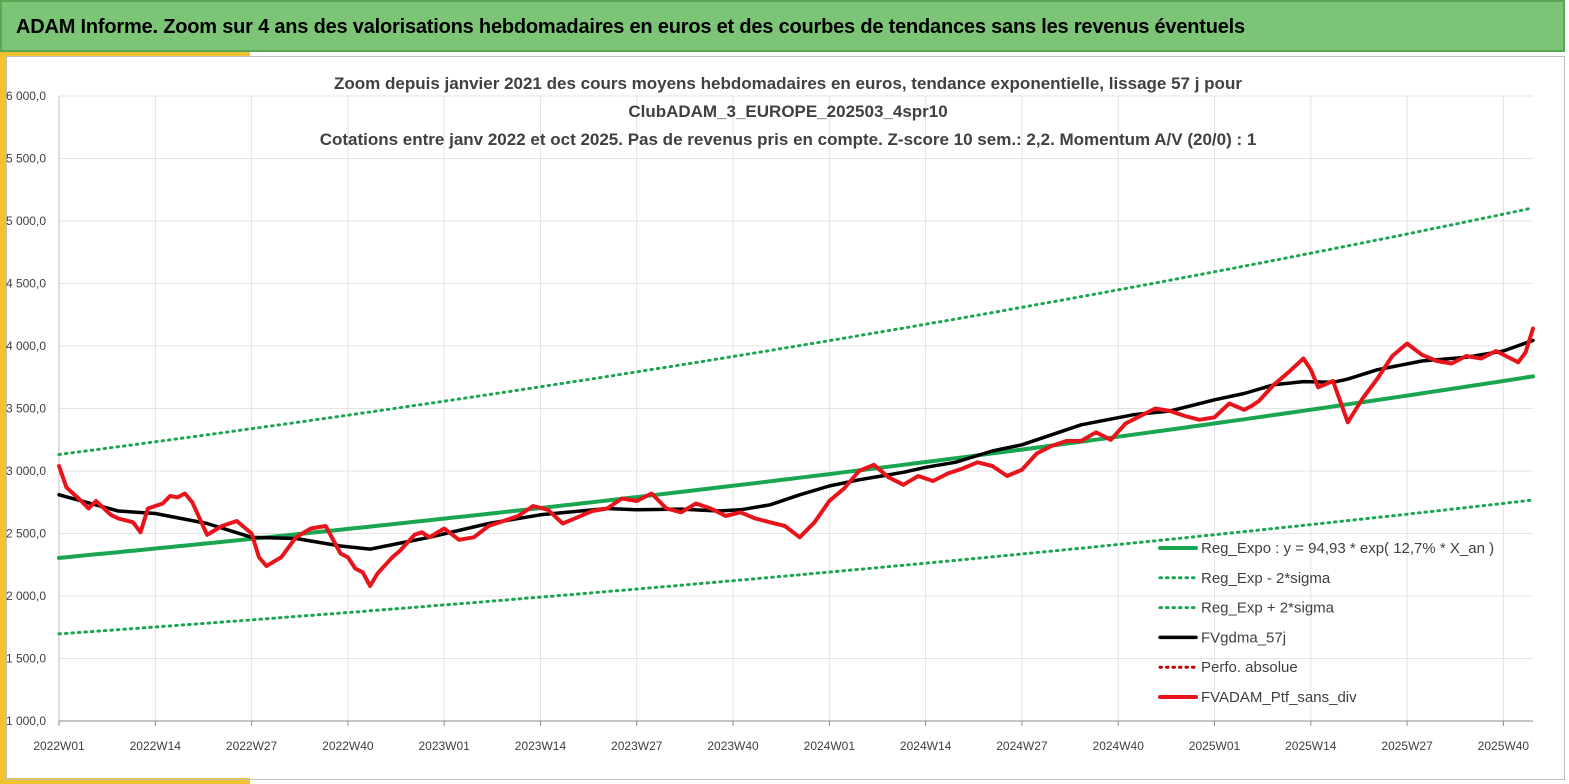  What do you see at coordinates (1243, 637) in the screenshot?
I see `legend-label: FVgdma_57j` at bounding box center [1243, 637].